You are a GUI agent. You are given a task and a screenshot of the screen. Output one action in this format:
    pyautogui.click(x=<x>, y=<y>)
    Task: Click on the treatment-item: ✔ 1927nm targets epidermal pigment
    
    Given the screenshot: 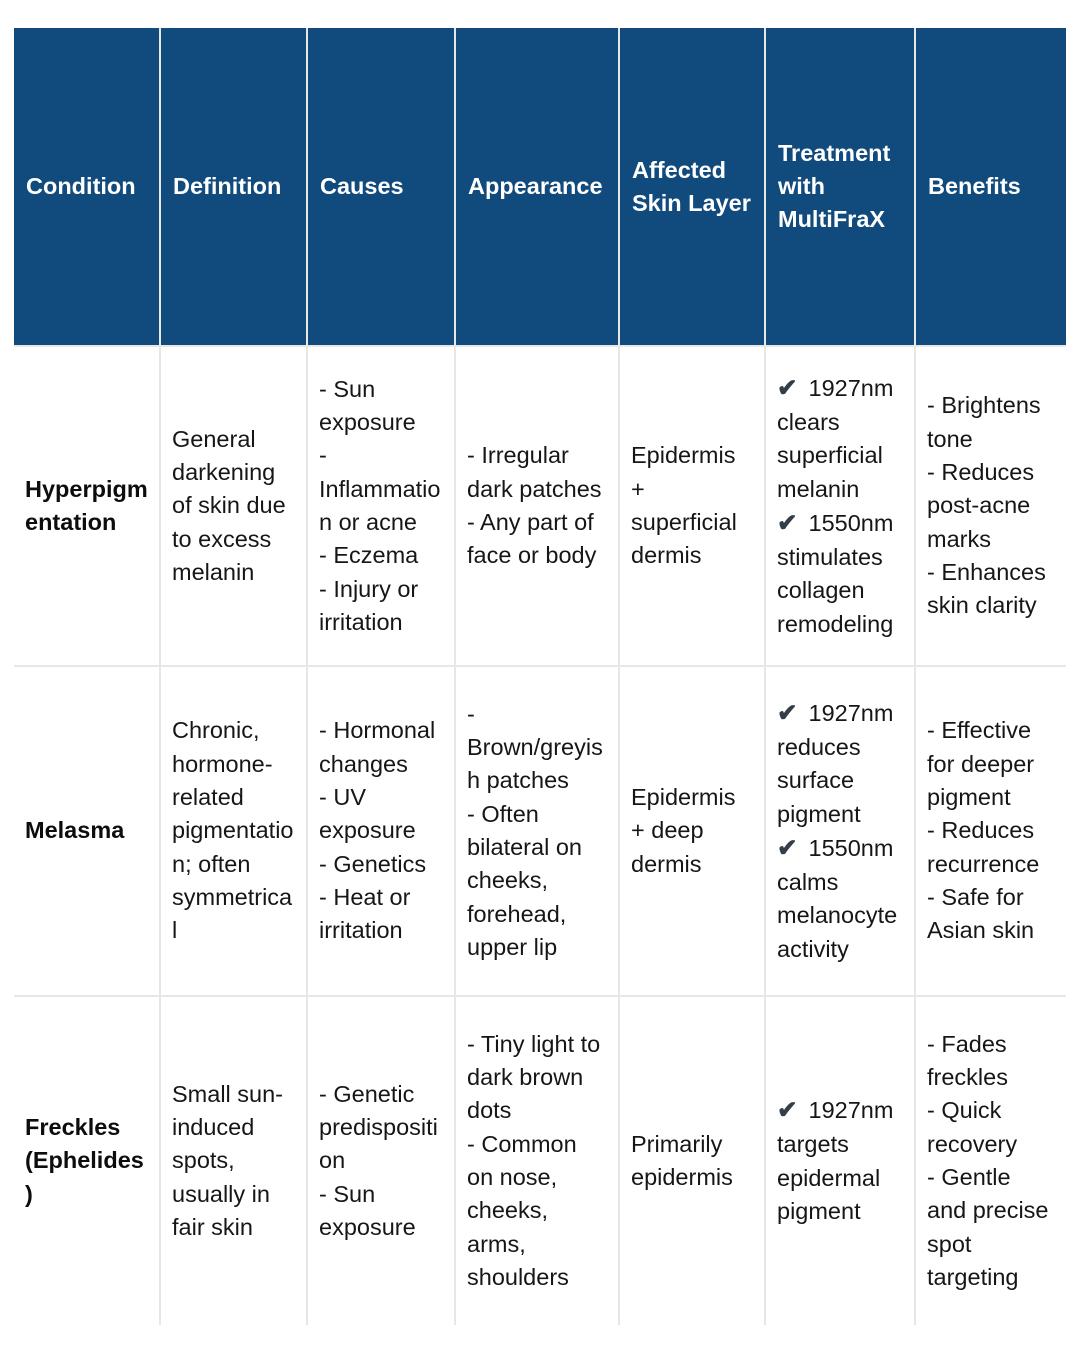 What is the action you would take?
    pyautogui.click(x=835, y=1161)
    